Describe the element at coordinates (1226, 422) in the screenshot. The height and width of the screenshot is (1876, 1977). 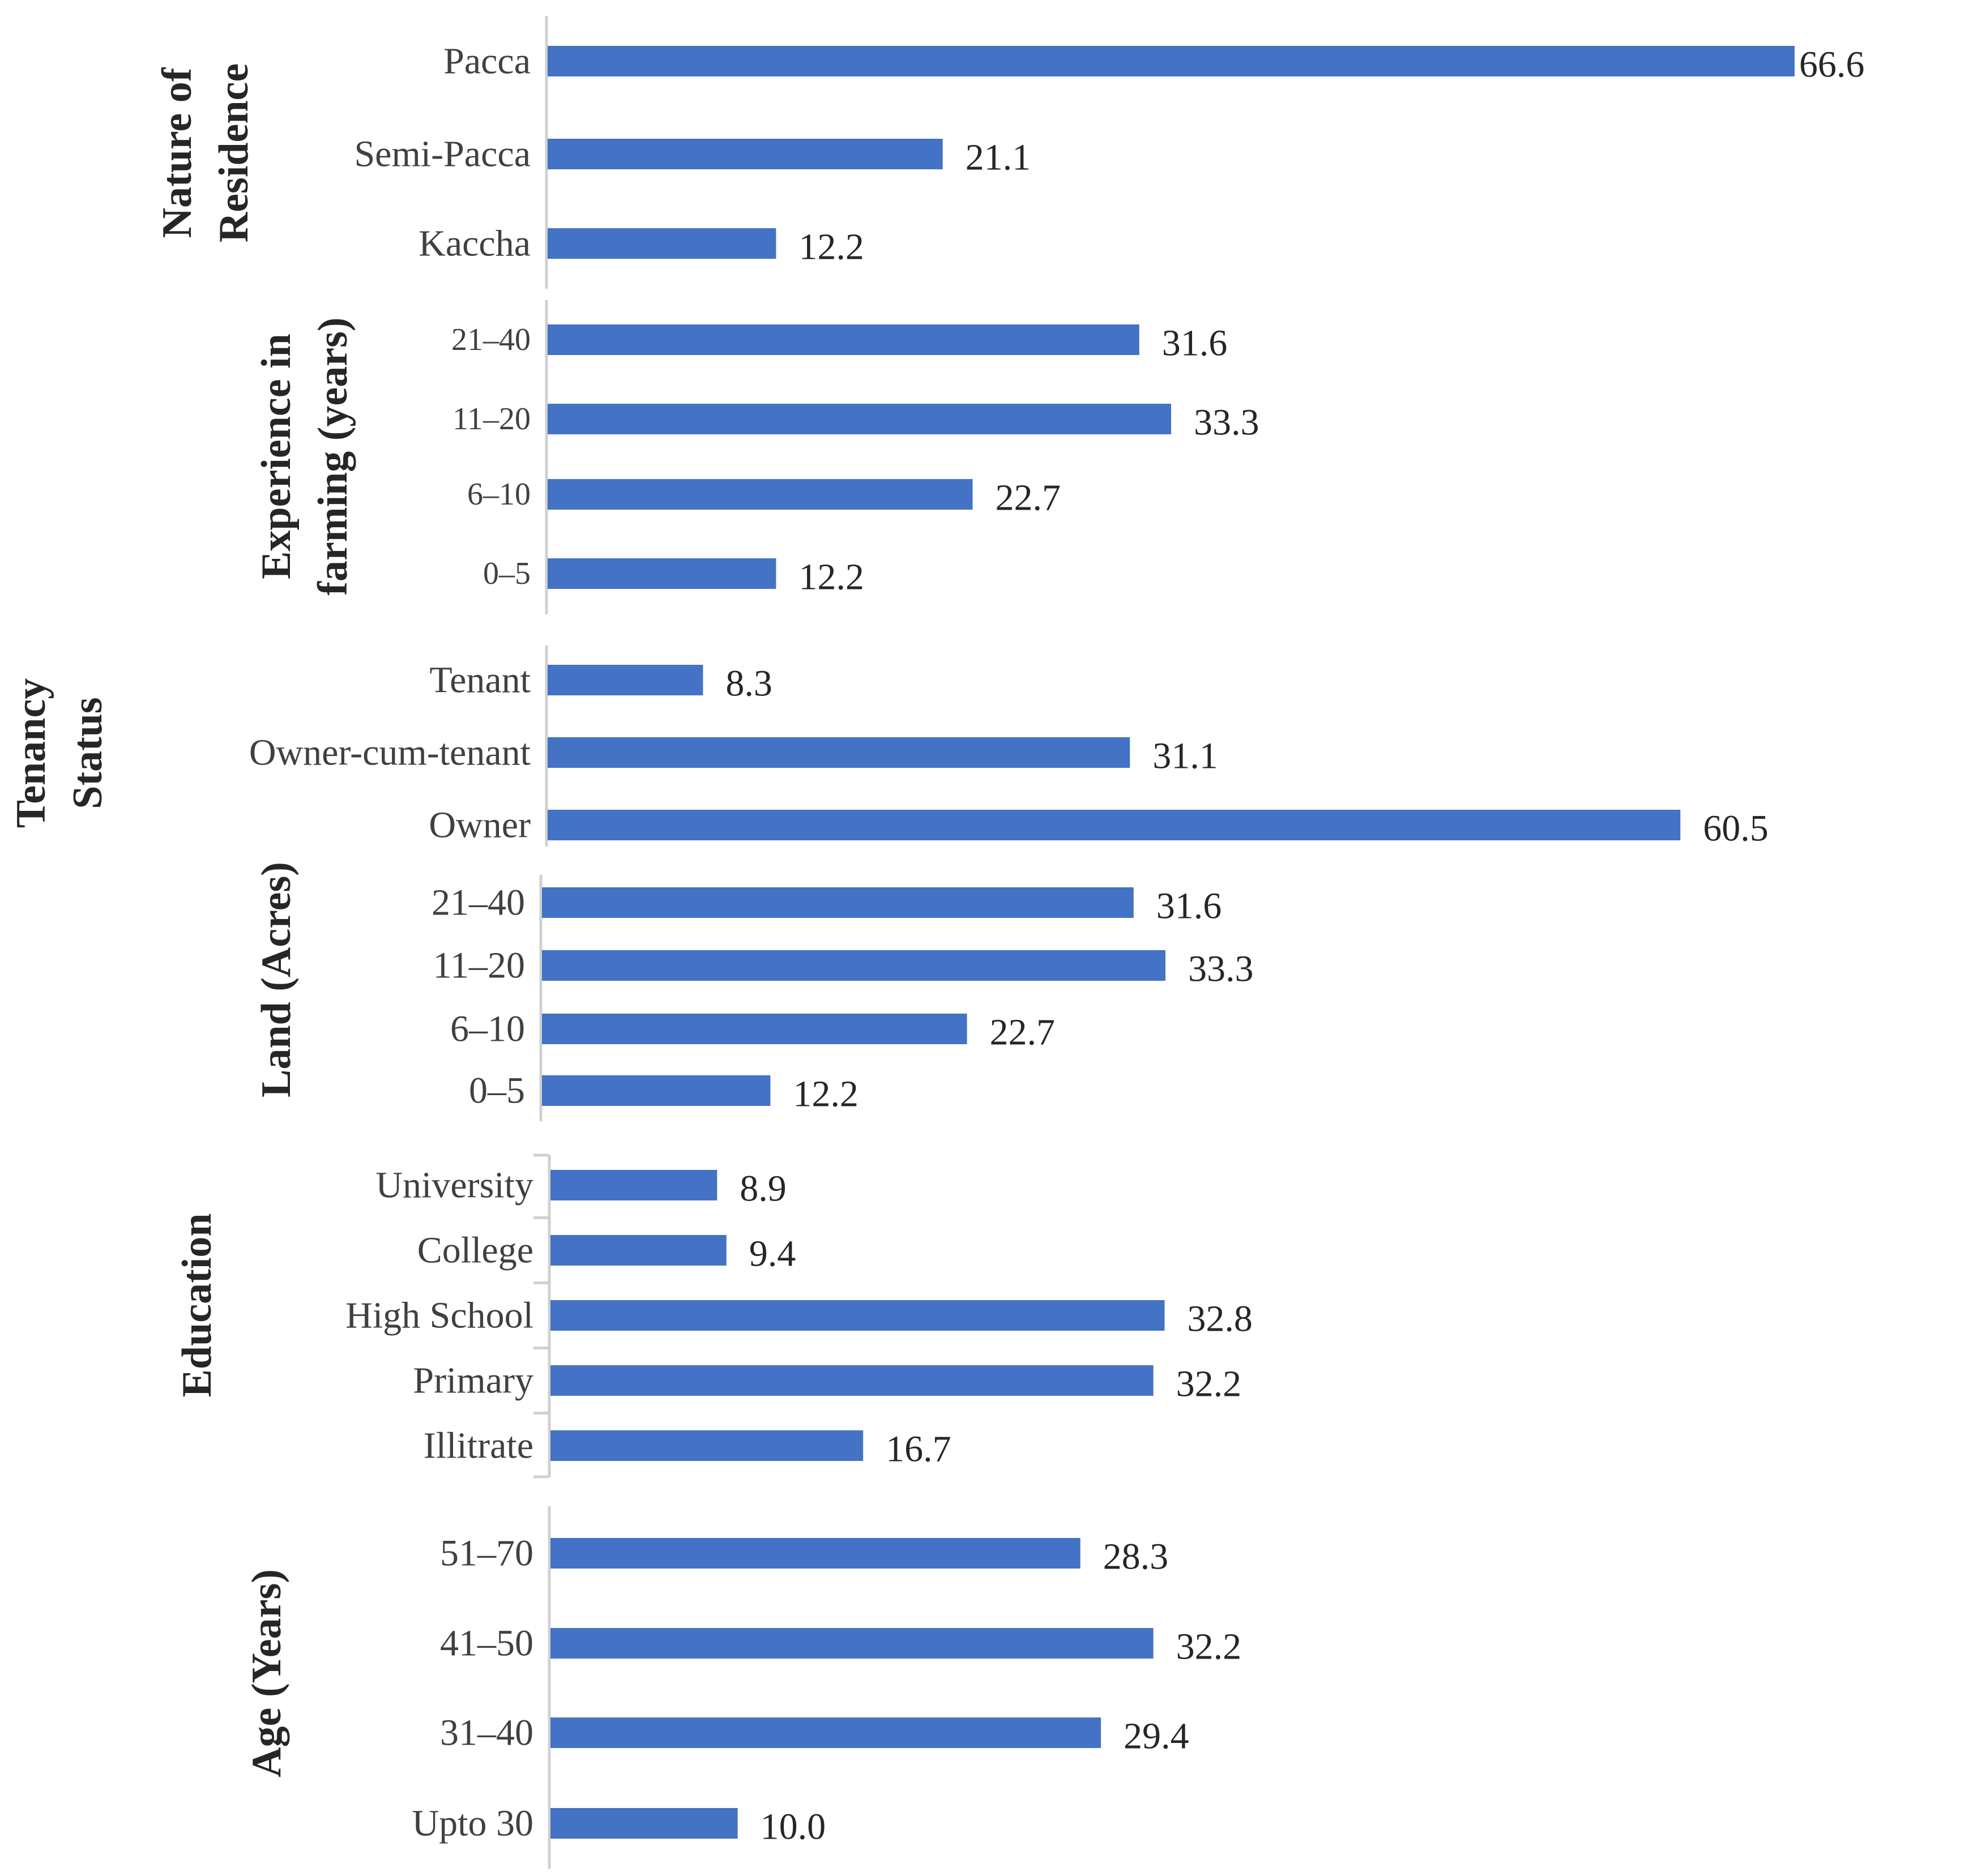
I see `value-label-experience-in-farming-years: 33.3` at that location.